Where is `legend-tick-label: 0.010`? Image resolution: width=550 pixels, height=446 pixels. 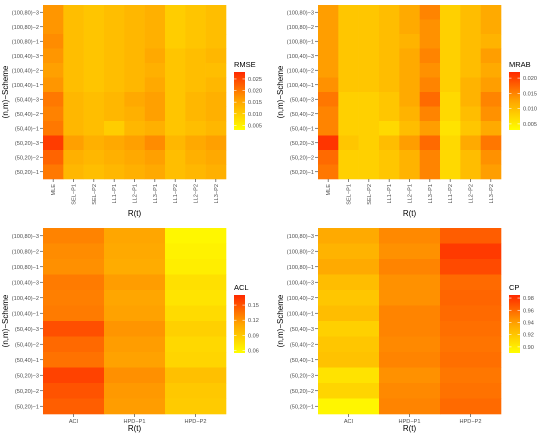
legend-tick-label: 0.010 is located at coordinates (255, 115).